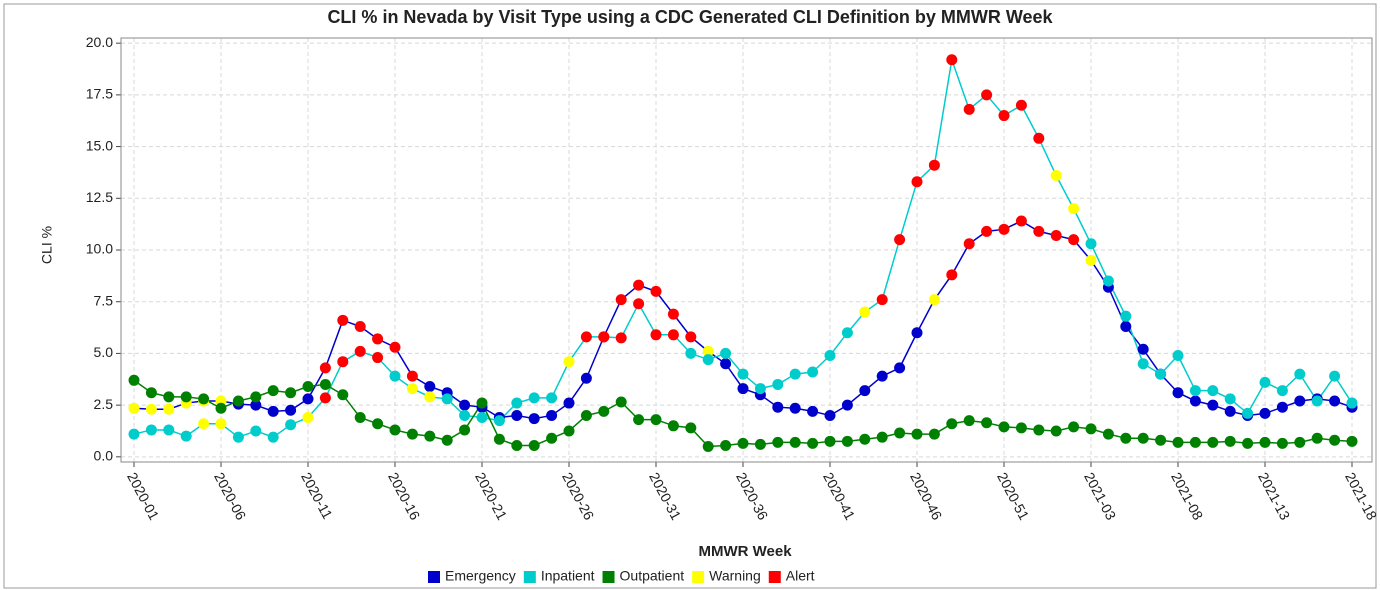 This screenshot has width=1380, height=590. What do you see at coordinates (745, 551) in the screenshot?
I see `x-axis-title: MMWR Week` at bounding box center [745, 551].